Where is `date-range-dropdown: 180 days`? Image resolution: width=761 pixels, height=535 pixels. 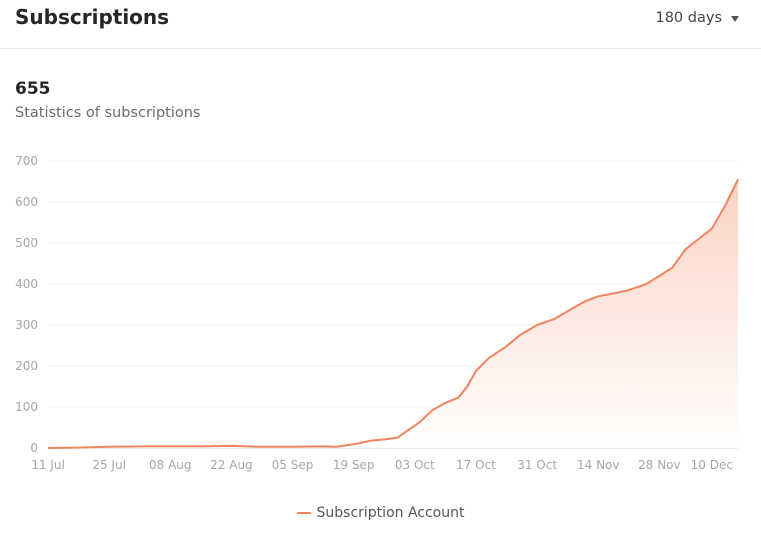 date-range-dropdown: 180 days is located at coordinates (697, 18).